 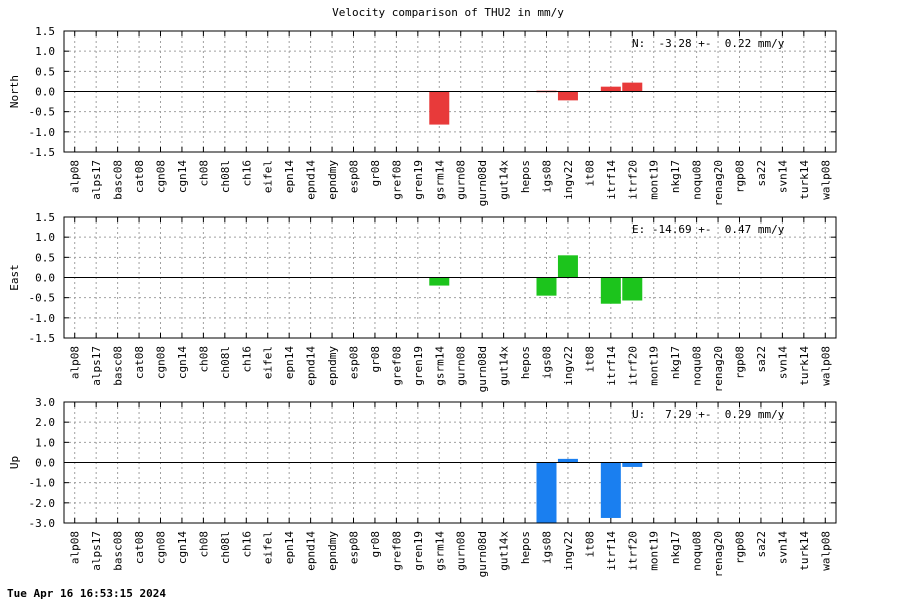 What do you see at coordinates (45, 402) in the screenshot?
I see `y-tick-label: 3.0` at bounding box center [45, 402].